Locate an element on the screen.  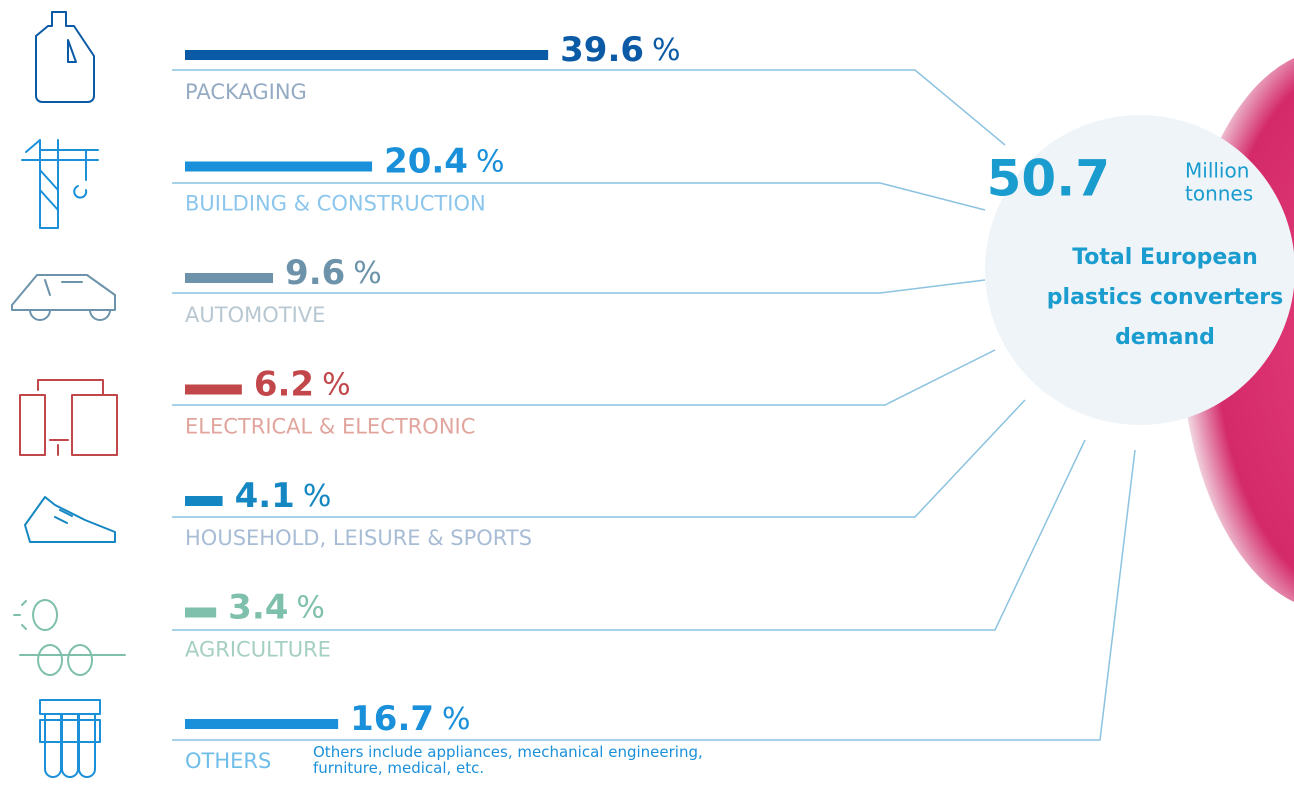
value-label: 20.4% is located at coordinates (444, 161).